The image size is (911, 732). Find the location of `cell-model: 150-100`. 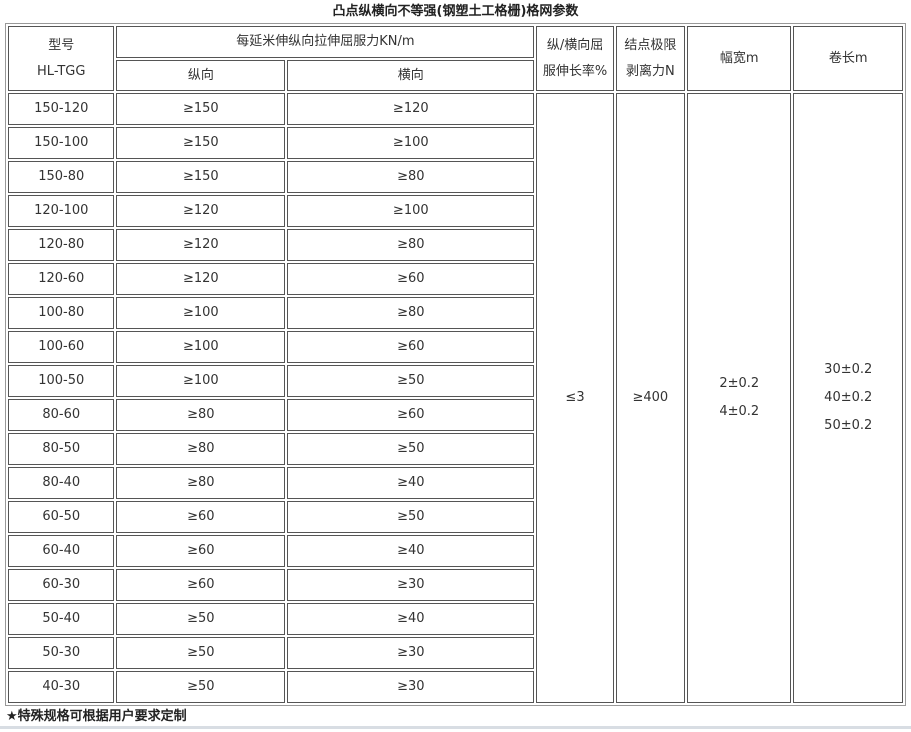

cell-model: 150-100 is located at coordinates (61, 143).